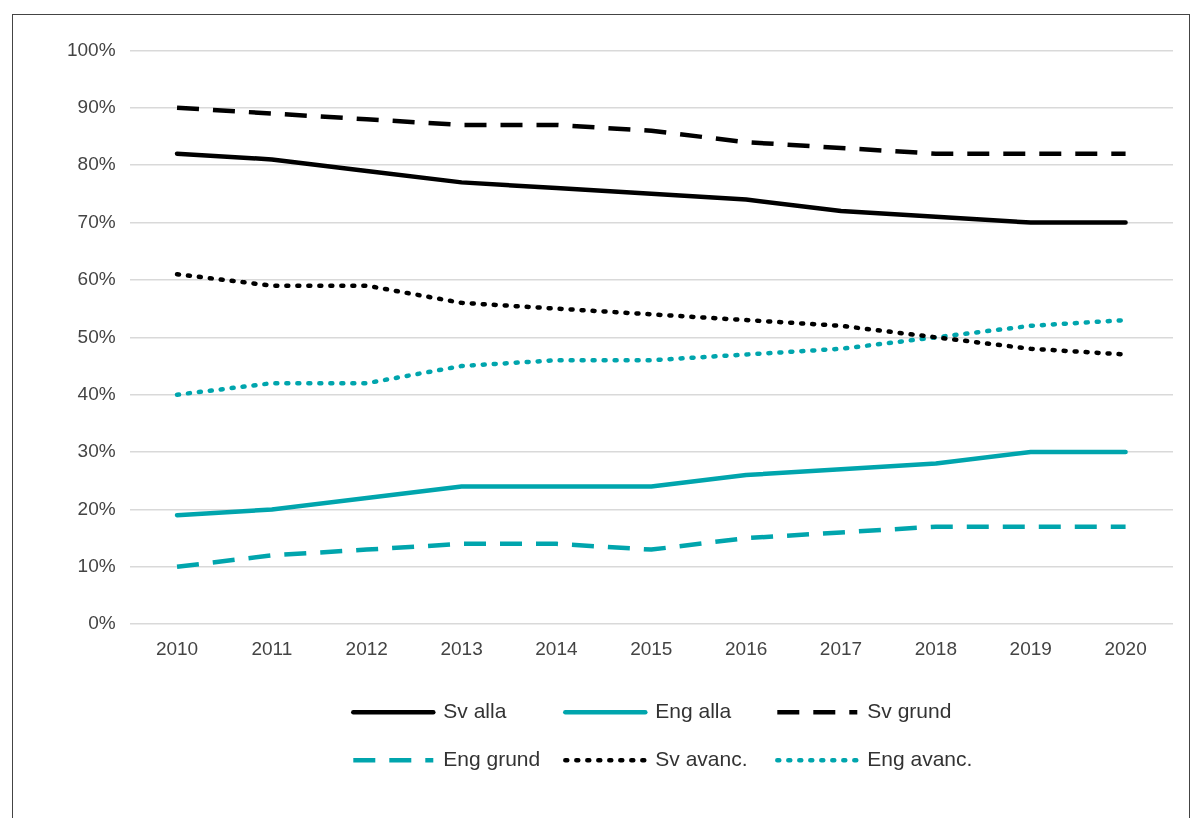 The image size is (1193, 818). Describe the element at coordinates (96, 566) in the screenshot. I see `y-tick-label: 10%` at that location.